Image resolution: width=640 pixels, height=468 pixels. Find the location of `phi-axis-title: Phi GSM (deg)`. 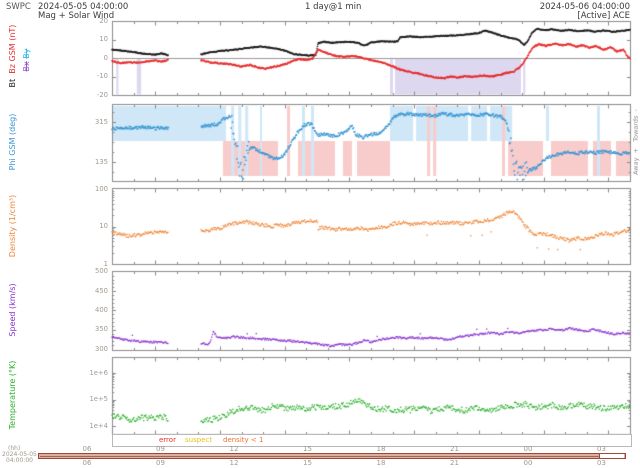

phi-axis-title: Phi GSM (deg) is located at coordinates (12, 142).